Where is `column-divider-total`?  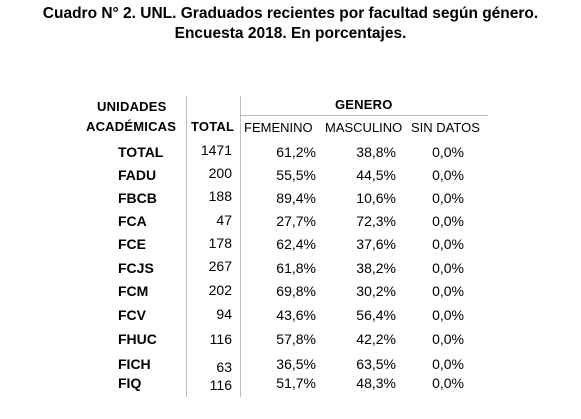
column-divider-total is located at coordinates (240, 246).